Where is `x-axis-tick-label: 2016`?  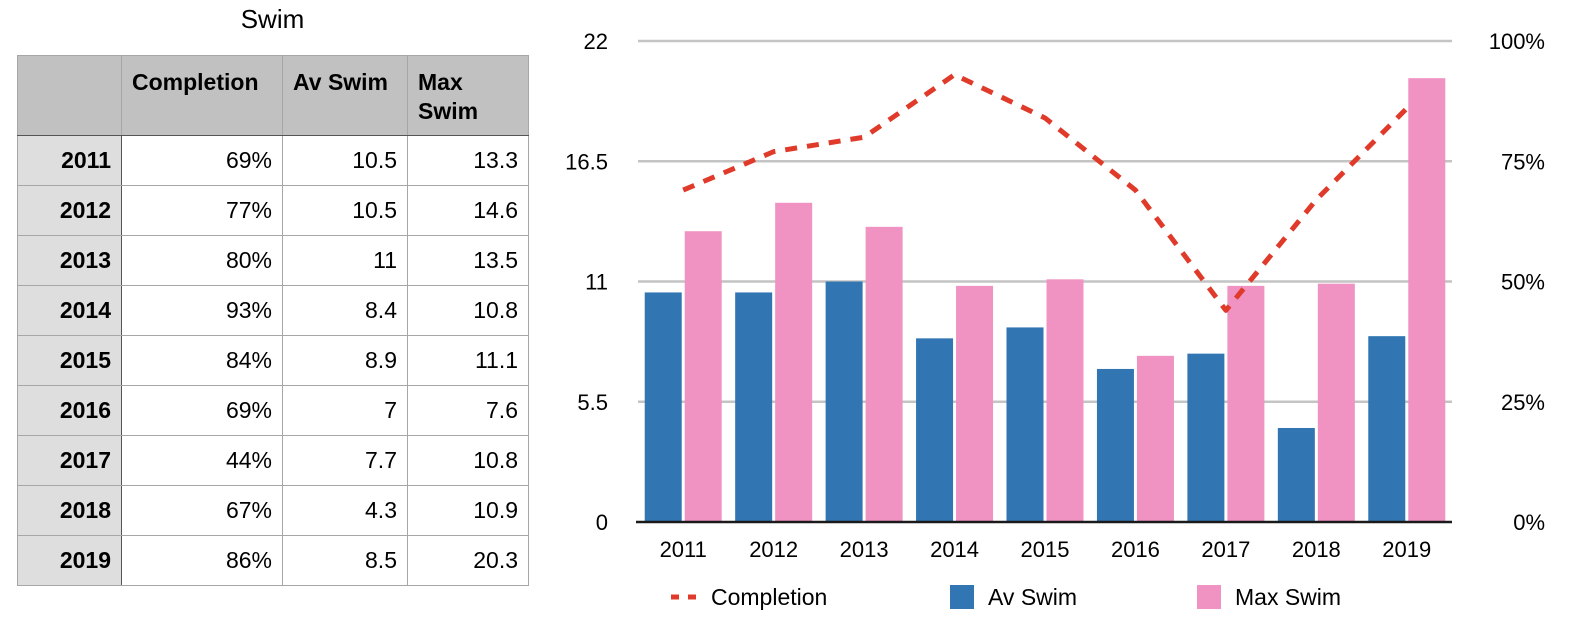 x-axis-tick-label: 2016 is located at coordinates (1135, 549).